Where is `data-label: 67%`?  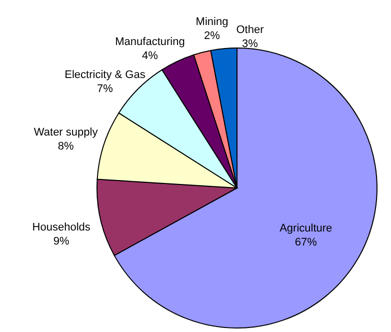 data-label: 67% is located at coordinates (306, 242).